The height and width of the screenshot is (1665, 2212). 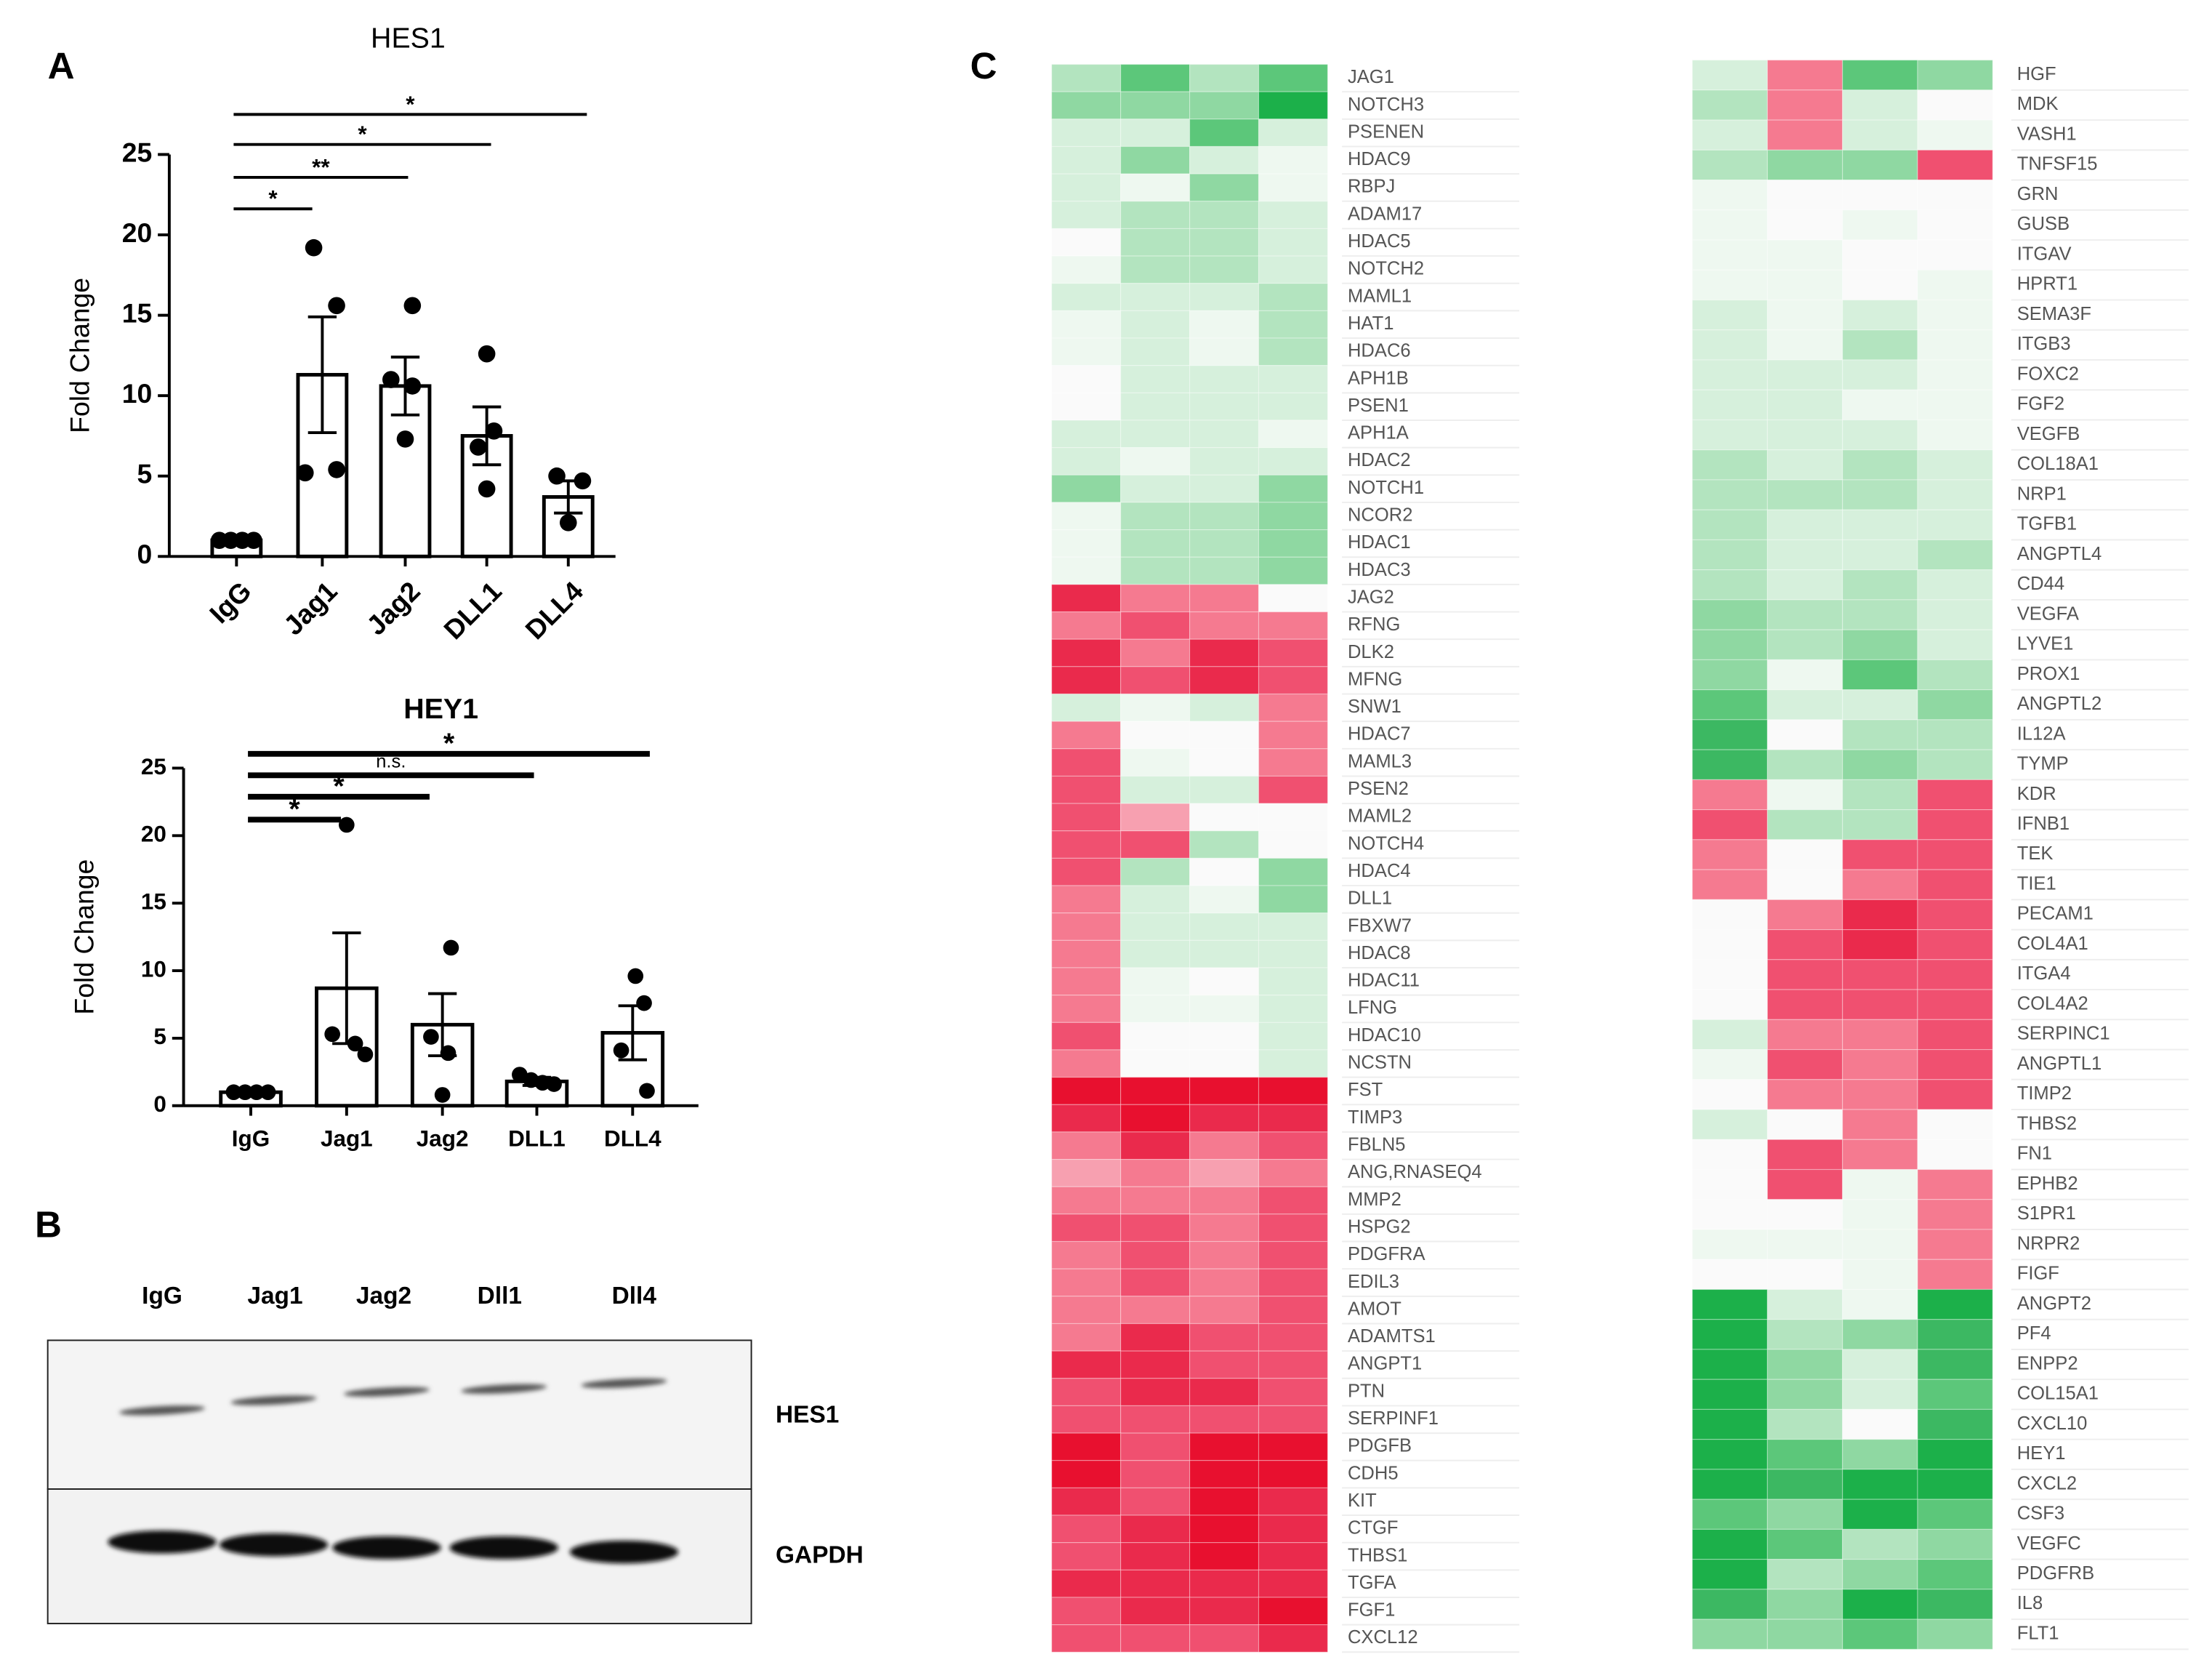 I want to click on row-label: PECAM1, so click(x=2055, y=914).